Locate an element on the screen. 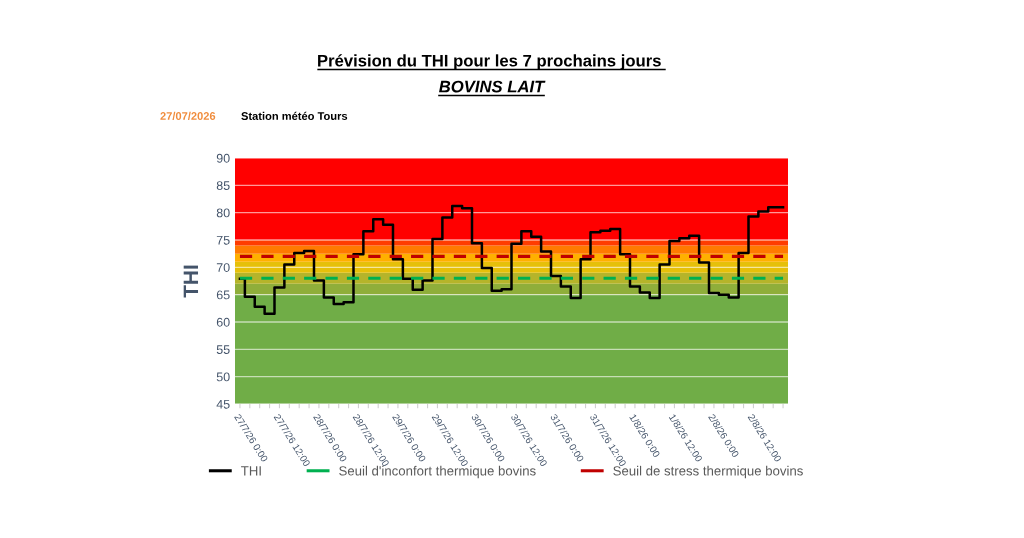 The width and height of the screenshot is (1024, 538). legend-label: Seuil de stress thermique bovins is located at coordinates (708, 472).